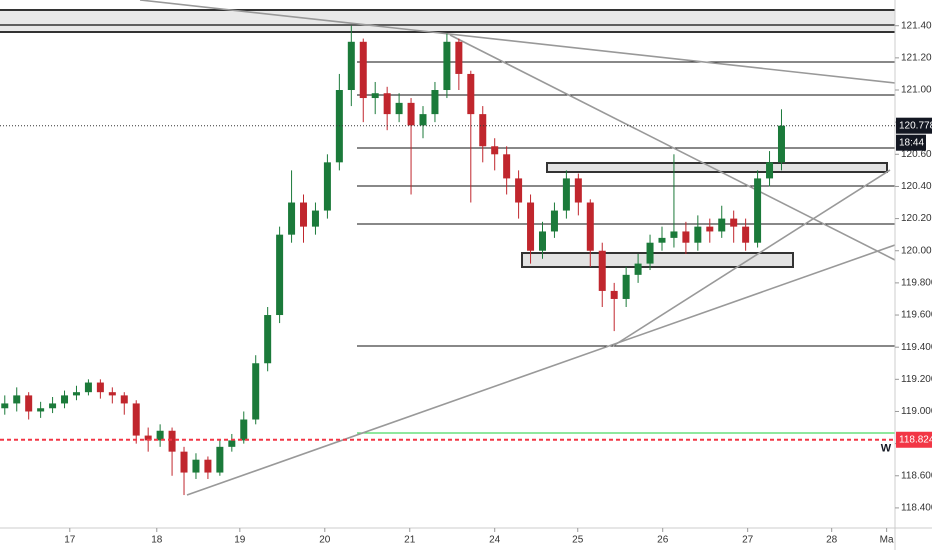 The height and width of the screenshot is (555, 932). I want to click on alert-label: 118.824, so click(915, 439).